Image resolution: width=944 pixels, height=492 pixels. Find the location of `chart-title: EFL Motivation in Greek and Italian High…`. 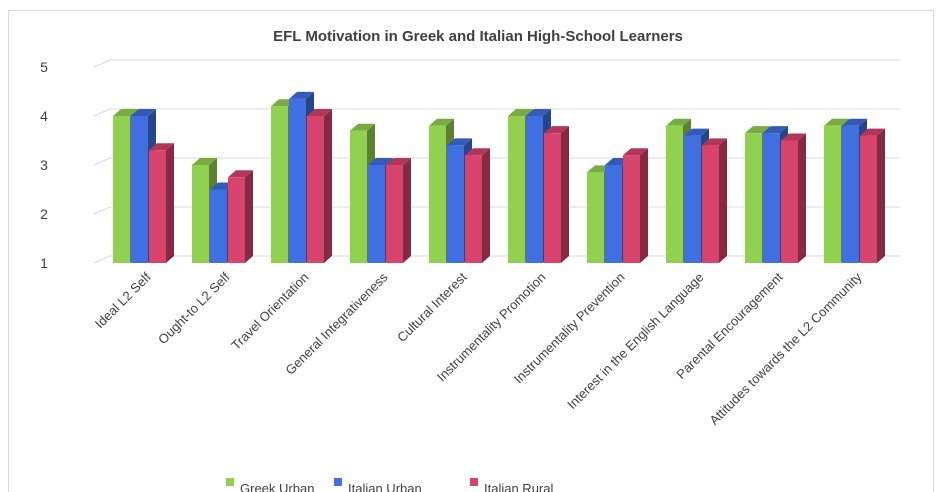

chart-title: EFL Motivation in Greek and Italian High… is located at coordinates (478, 36).